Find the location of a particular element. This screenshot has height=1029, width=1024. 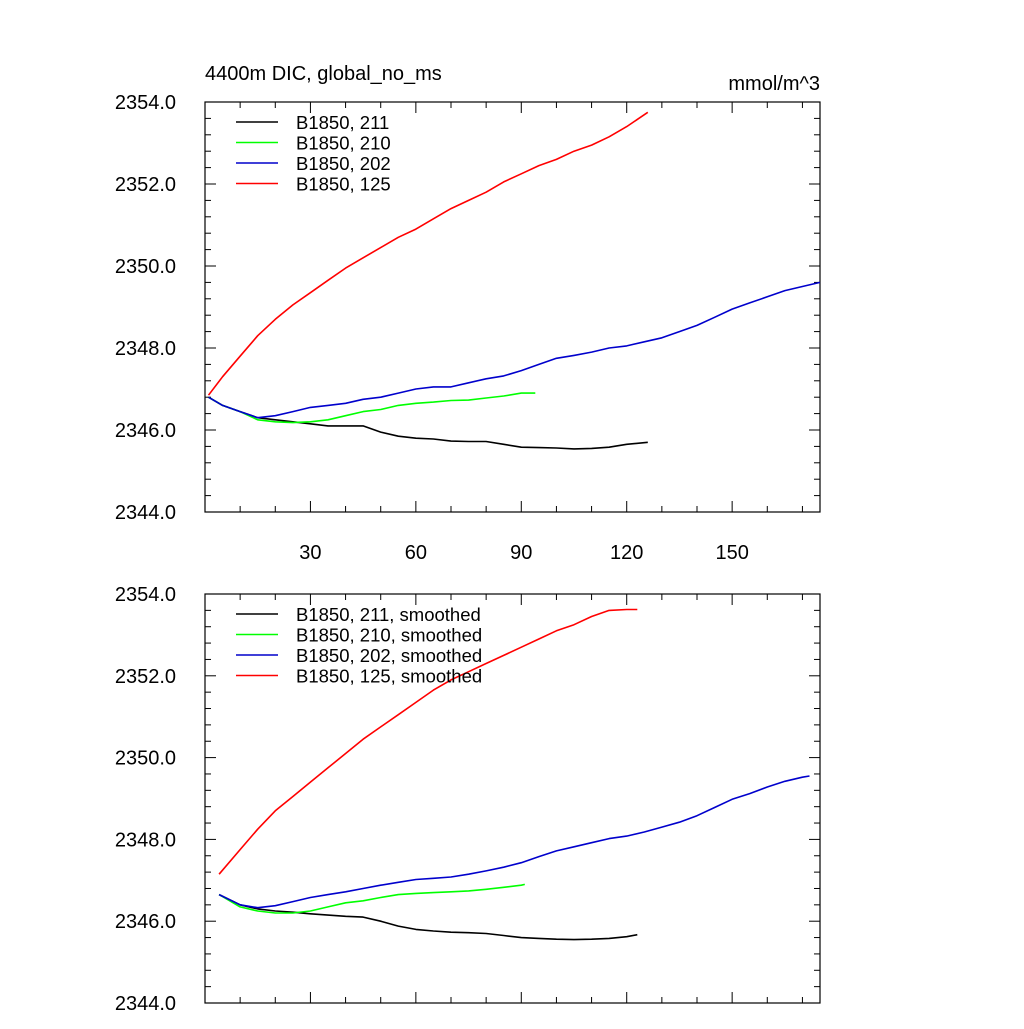

x-tick-label: 90 is located at coordinates (521, 553).